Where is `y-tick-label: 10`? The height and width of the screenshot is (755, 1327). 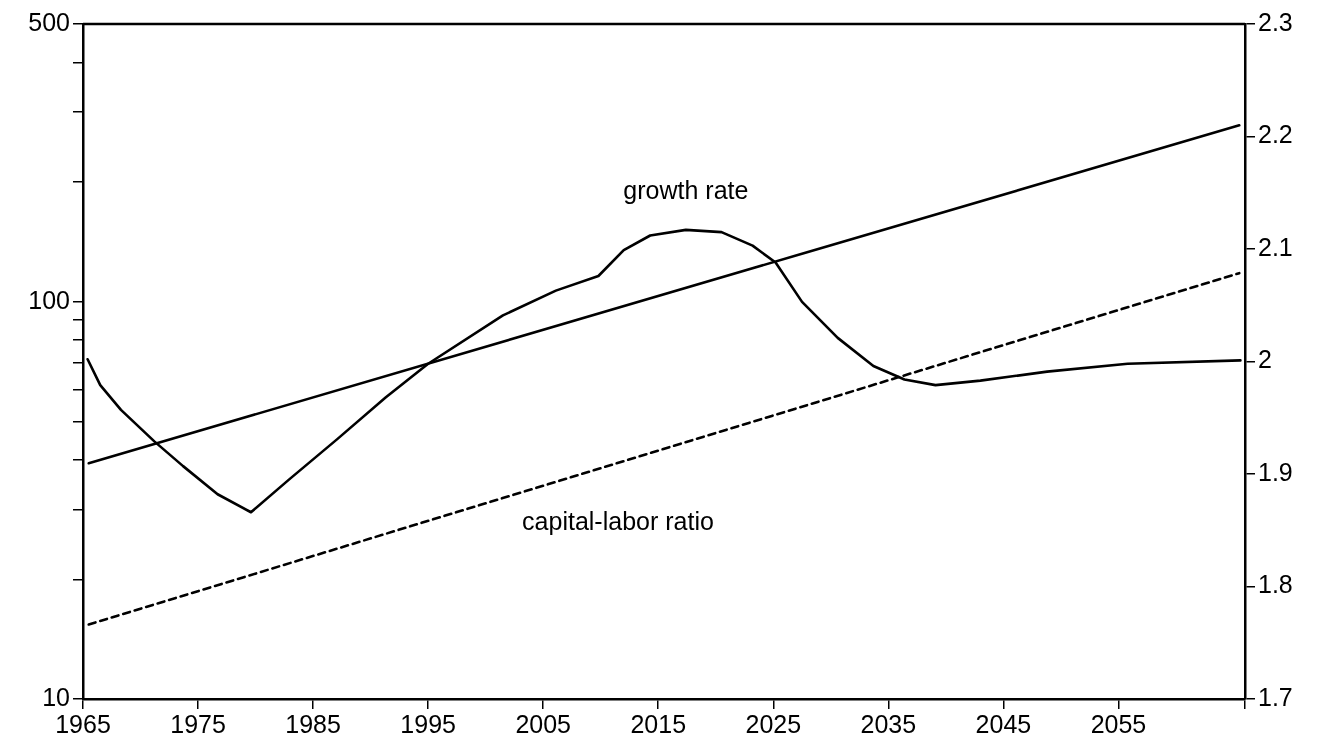 y-tick-label: 10 is located at coordinates (56, 696).